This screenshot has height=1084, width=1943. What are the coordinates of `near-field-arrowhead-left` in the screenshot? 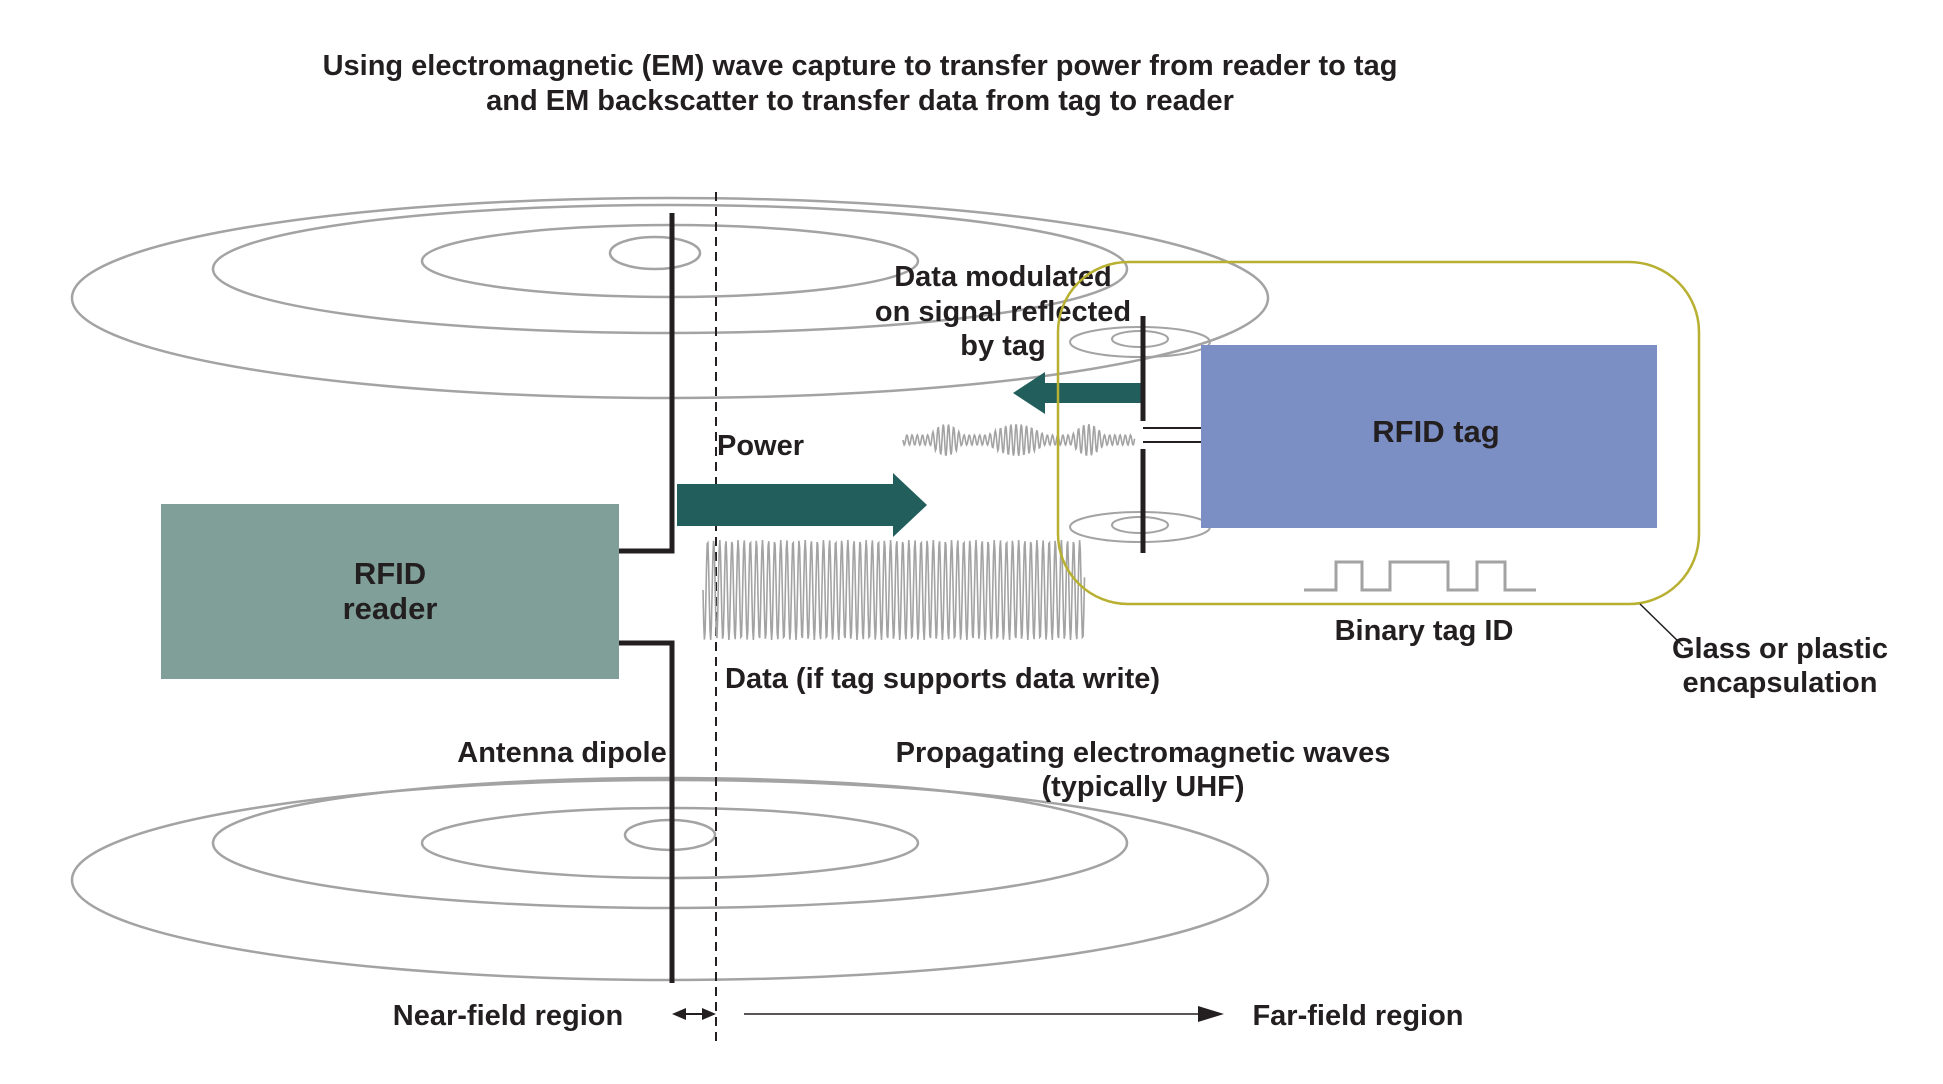 It's located at (679, 1014).